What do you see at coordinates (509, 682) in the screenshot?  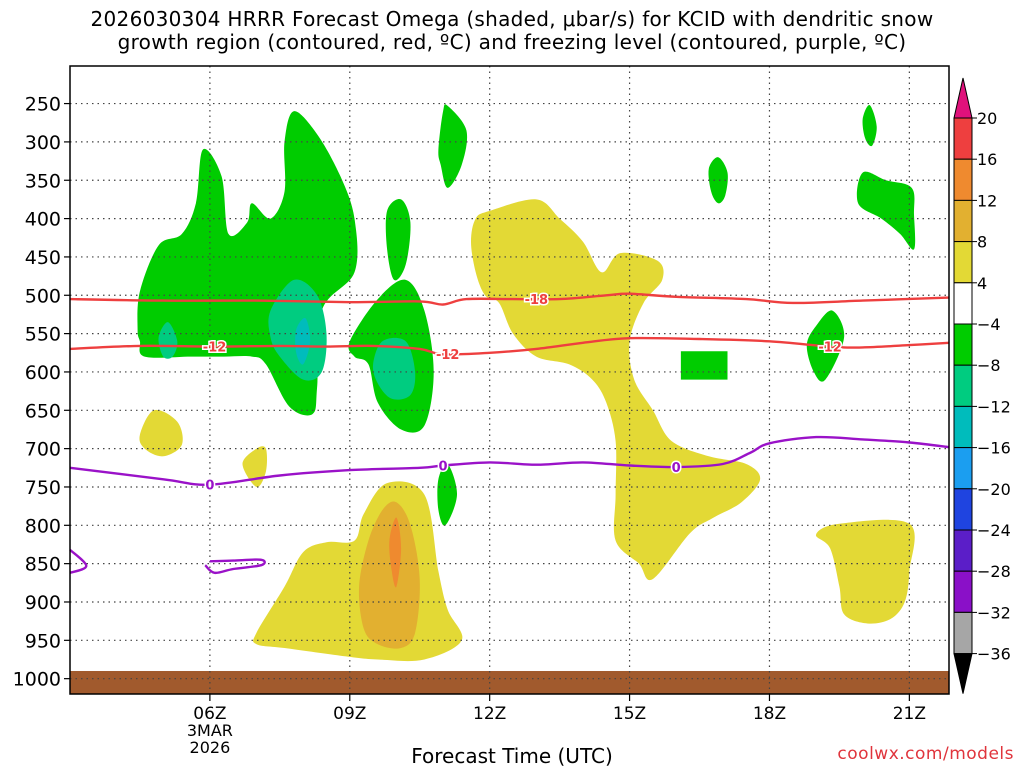 I see `below-ground-shading` at bounding box center [509, 682].